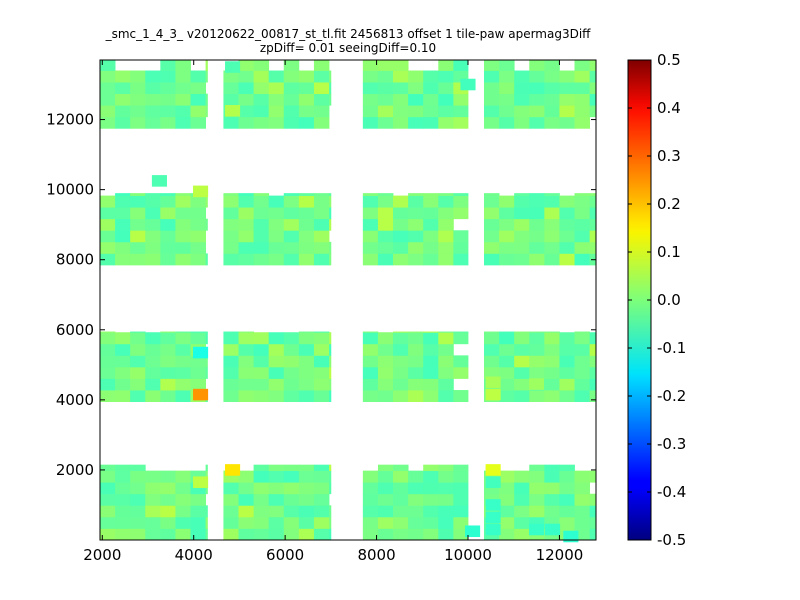  What do you see at coordinates (75, 330) in the screenshot?
I see `y-tick-label: 6000` at bounding box center [75, 330].